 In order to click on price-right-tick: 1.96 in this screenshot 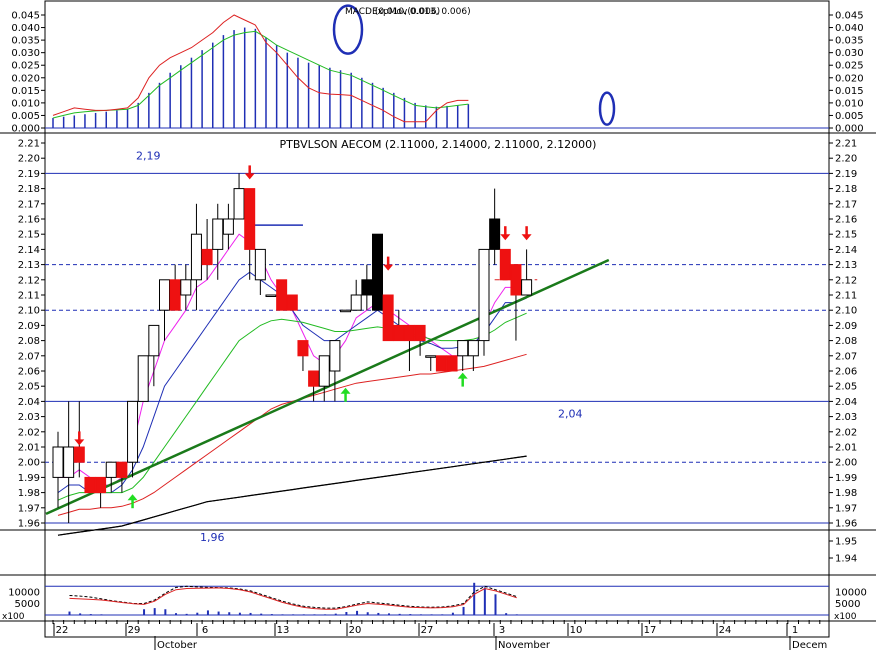, I will do `click(846, 524)`.